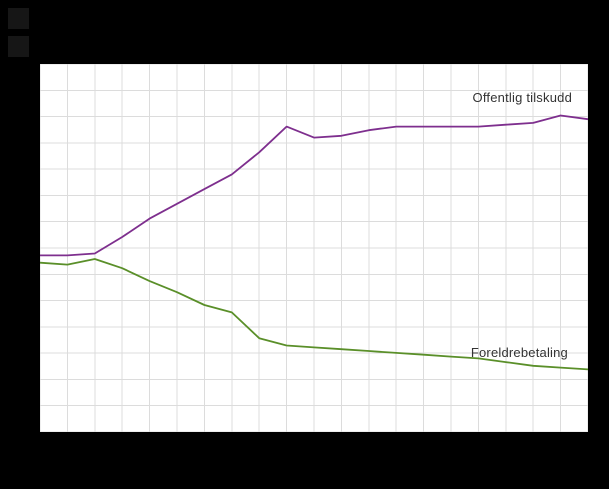  I want to click on series-label-offentlig-tilskudd: Offentlig tilskudd, so click(522, 97).